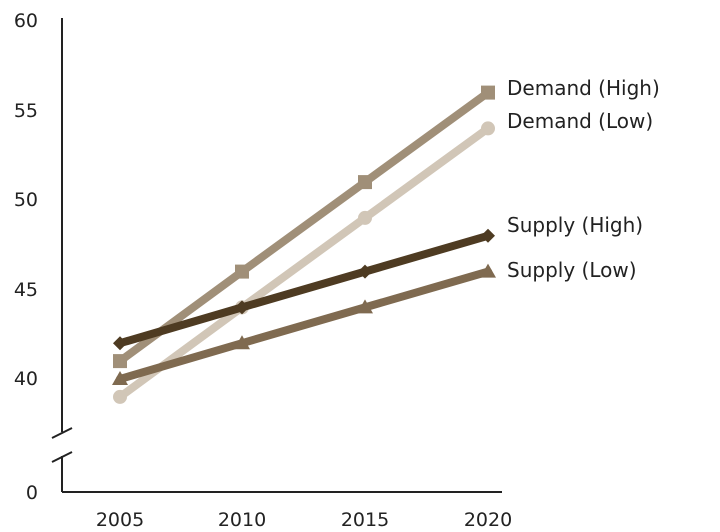  I want to click on y-tick-label-0: 0, so click(32, 493).